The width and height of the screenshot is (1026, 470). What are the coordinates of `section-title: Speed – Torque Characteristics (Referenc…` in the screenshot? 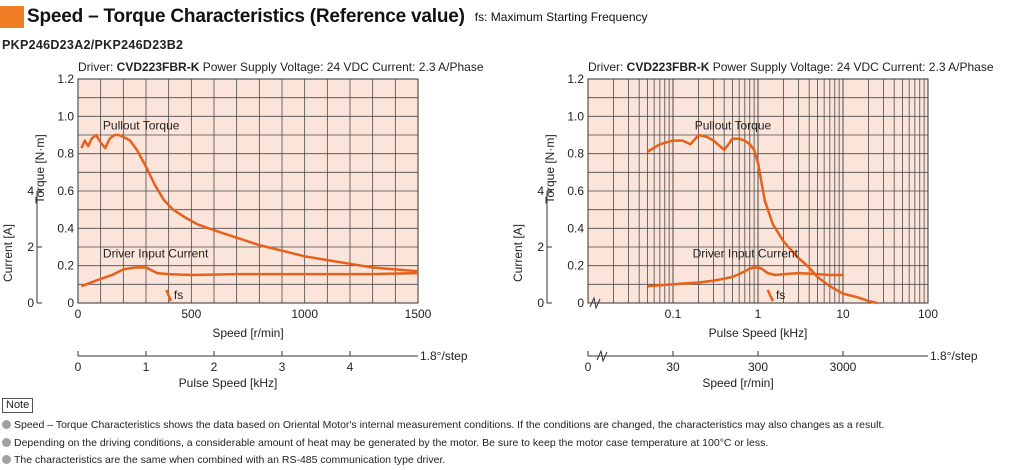 It's located at (246, 16).